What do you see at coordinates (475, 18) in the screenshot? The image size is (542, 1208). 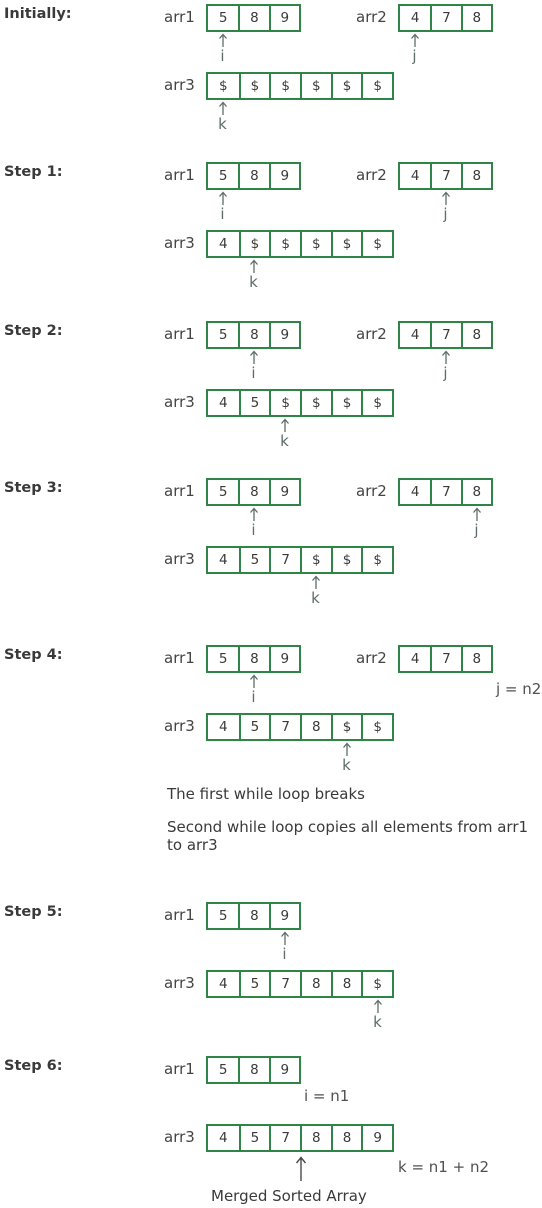 I see `arr2-cell: 8` at bounding box center [475, 18].